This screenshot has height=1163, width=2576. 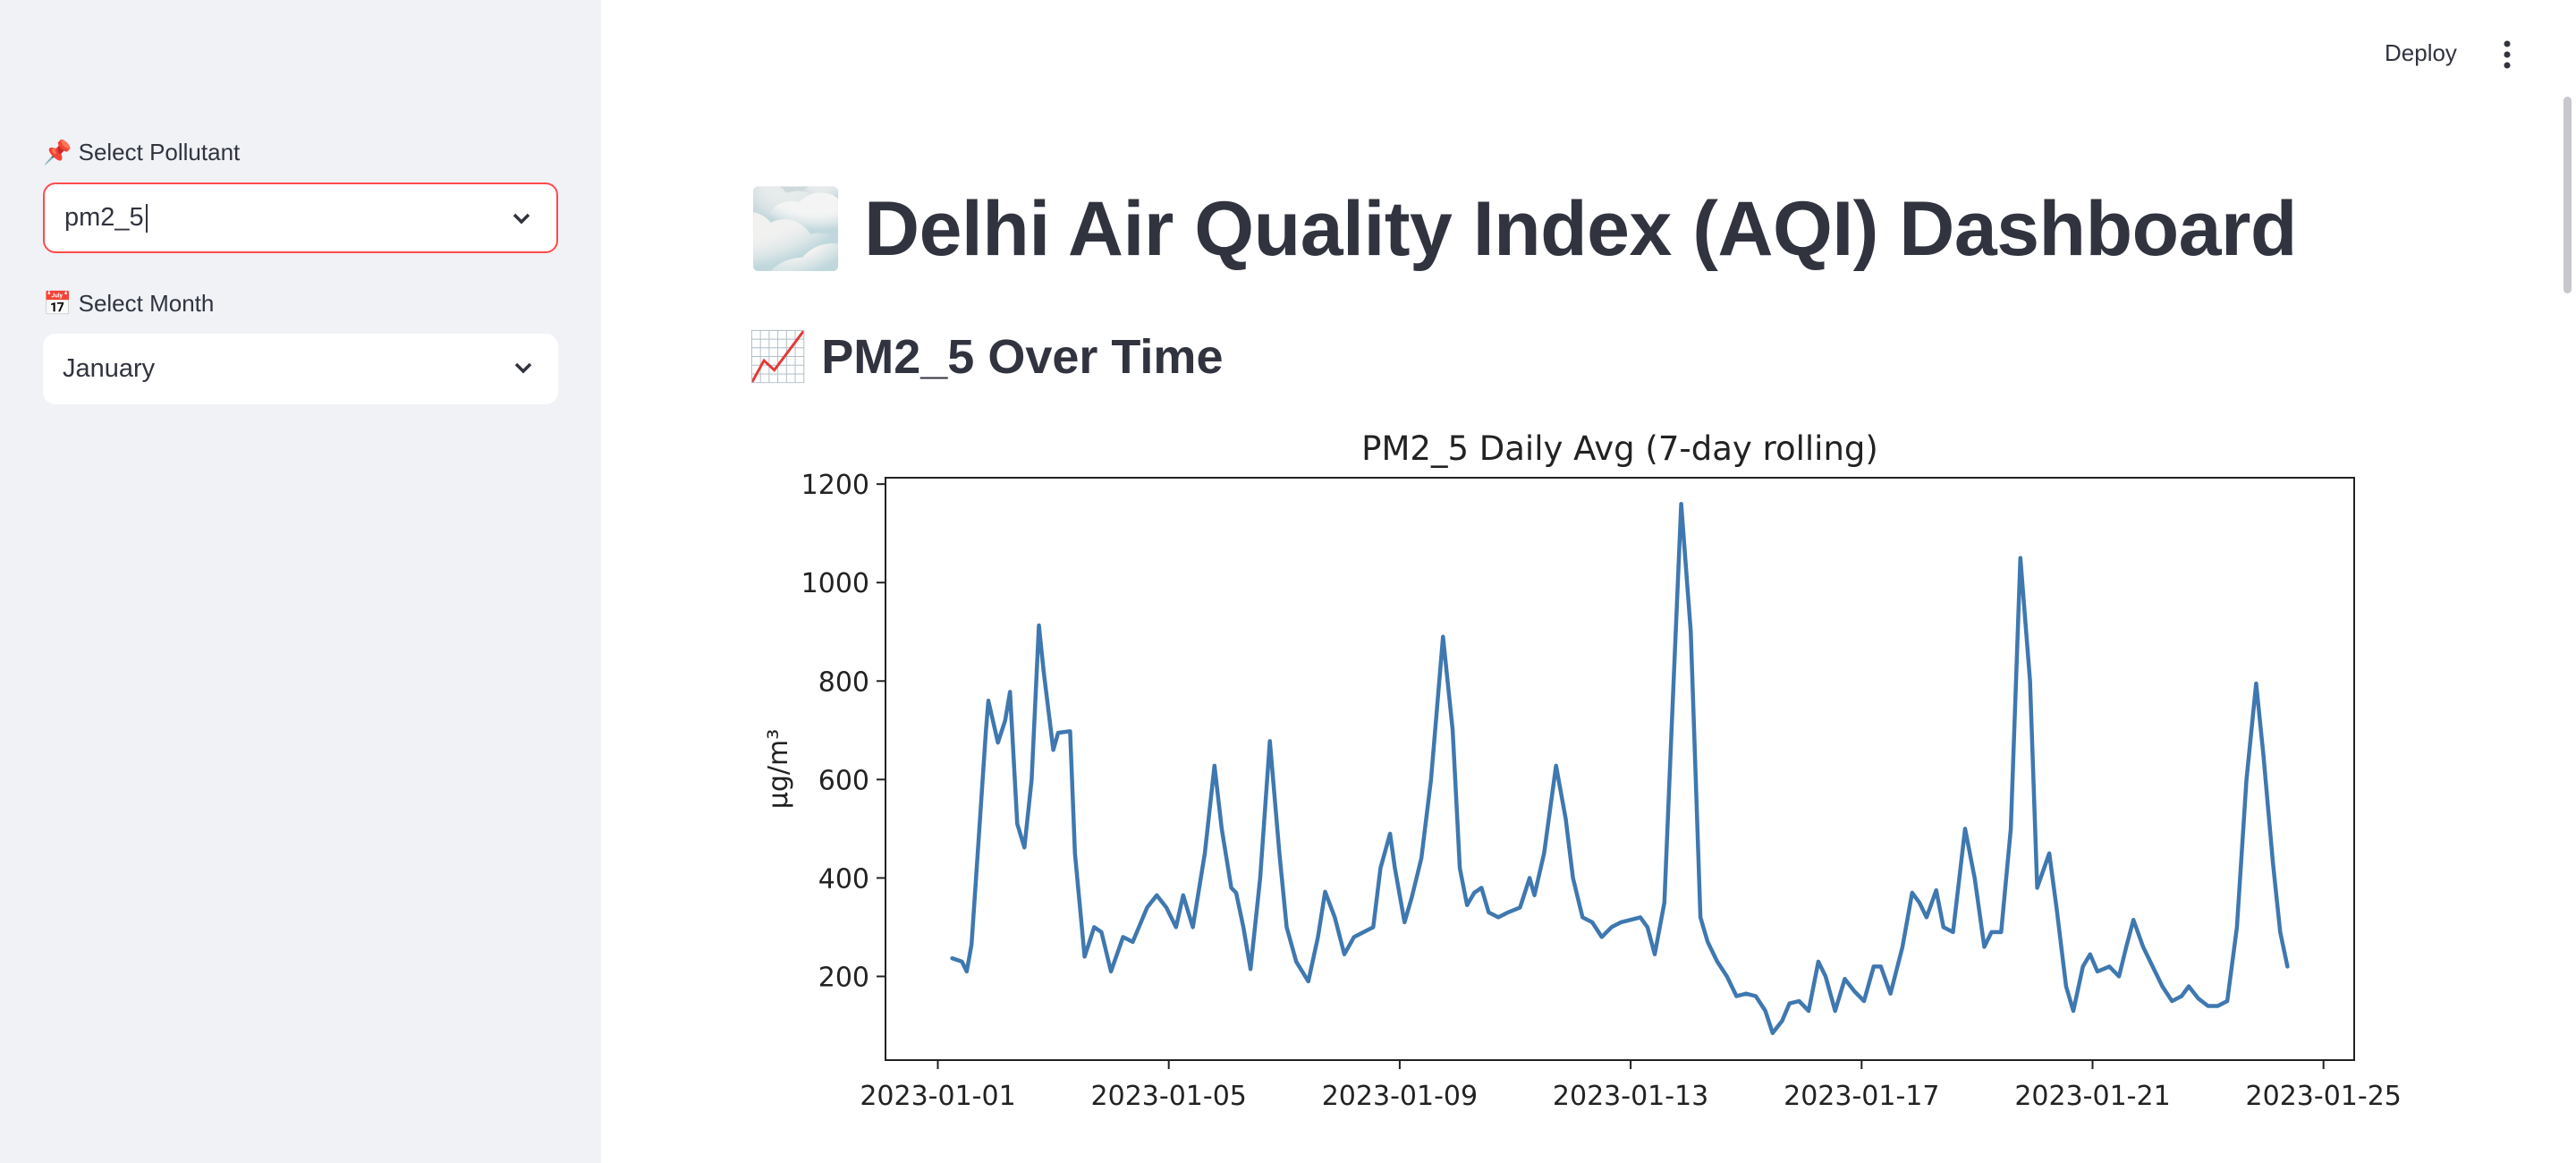 I want to click on main-menu, so click(x=2507, y=54).